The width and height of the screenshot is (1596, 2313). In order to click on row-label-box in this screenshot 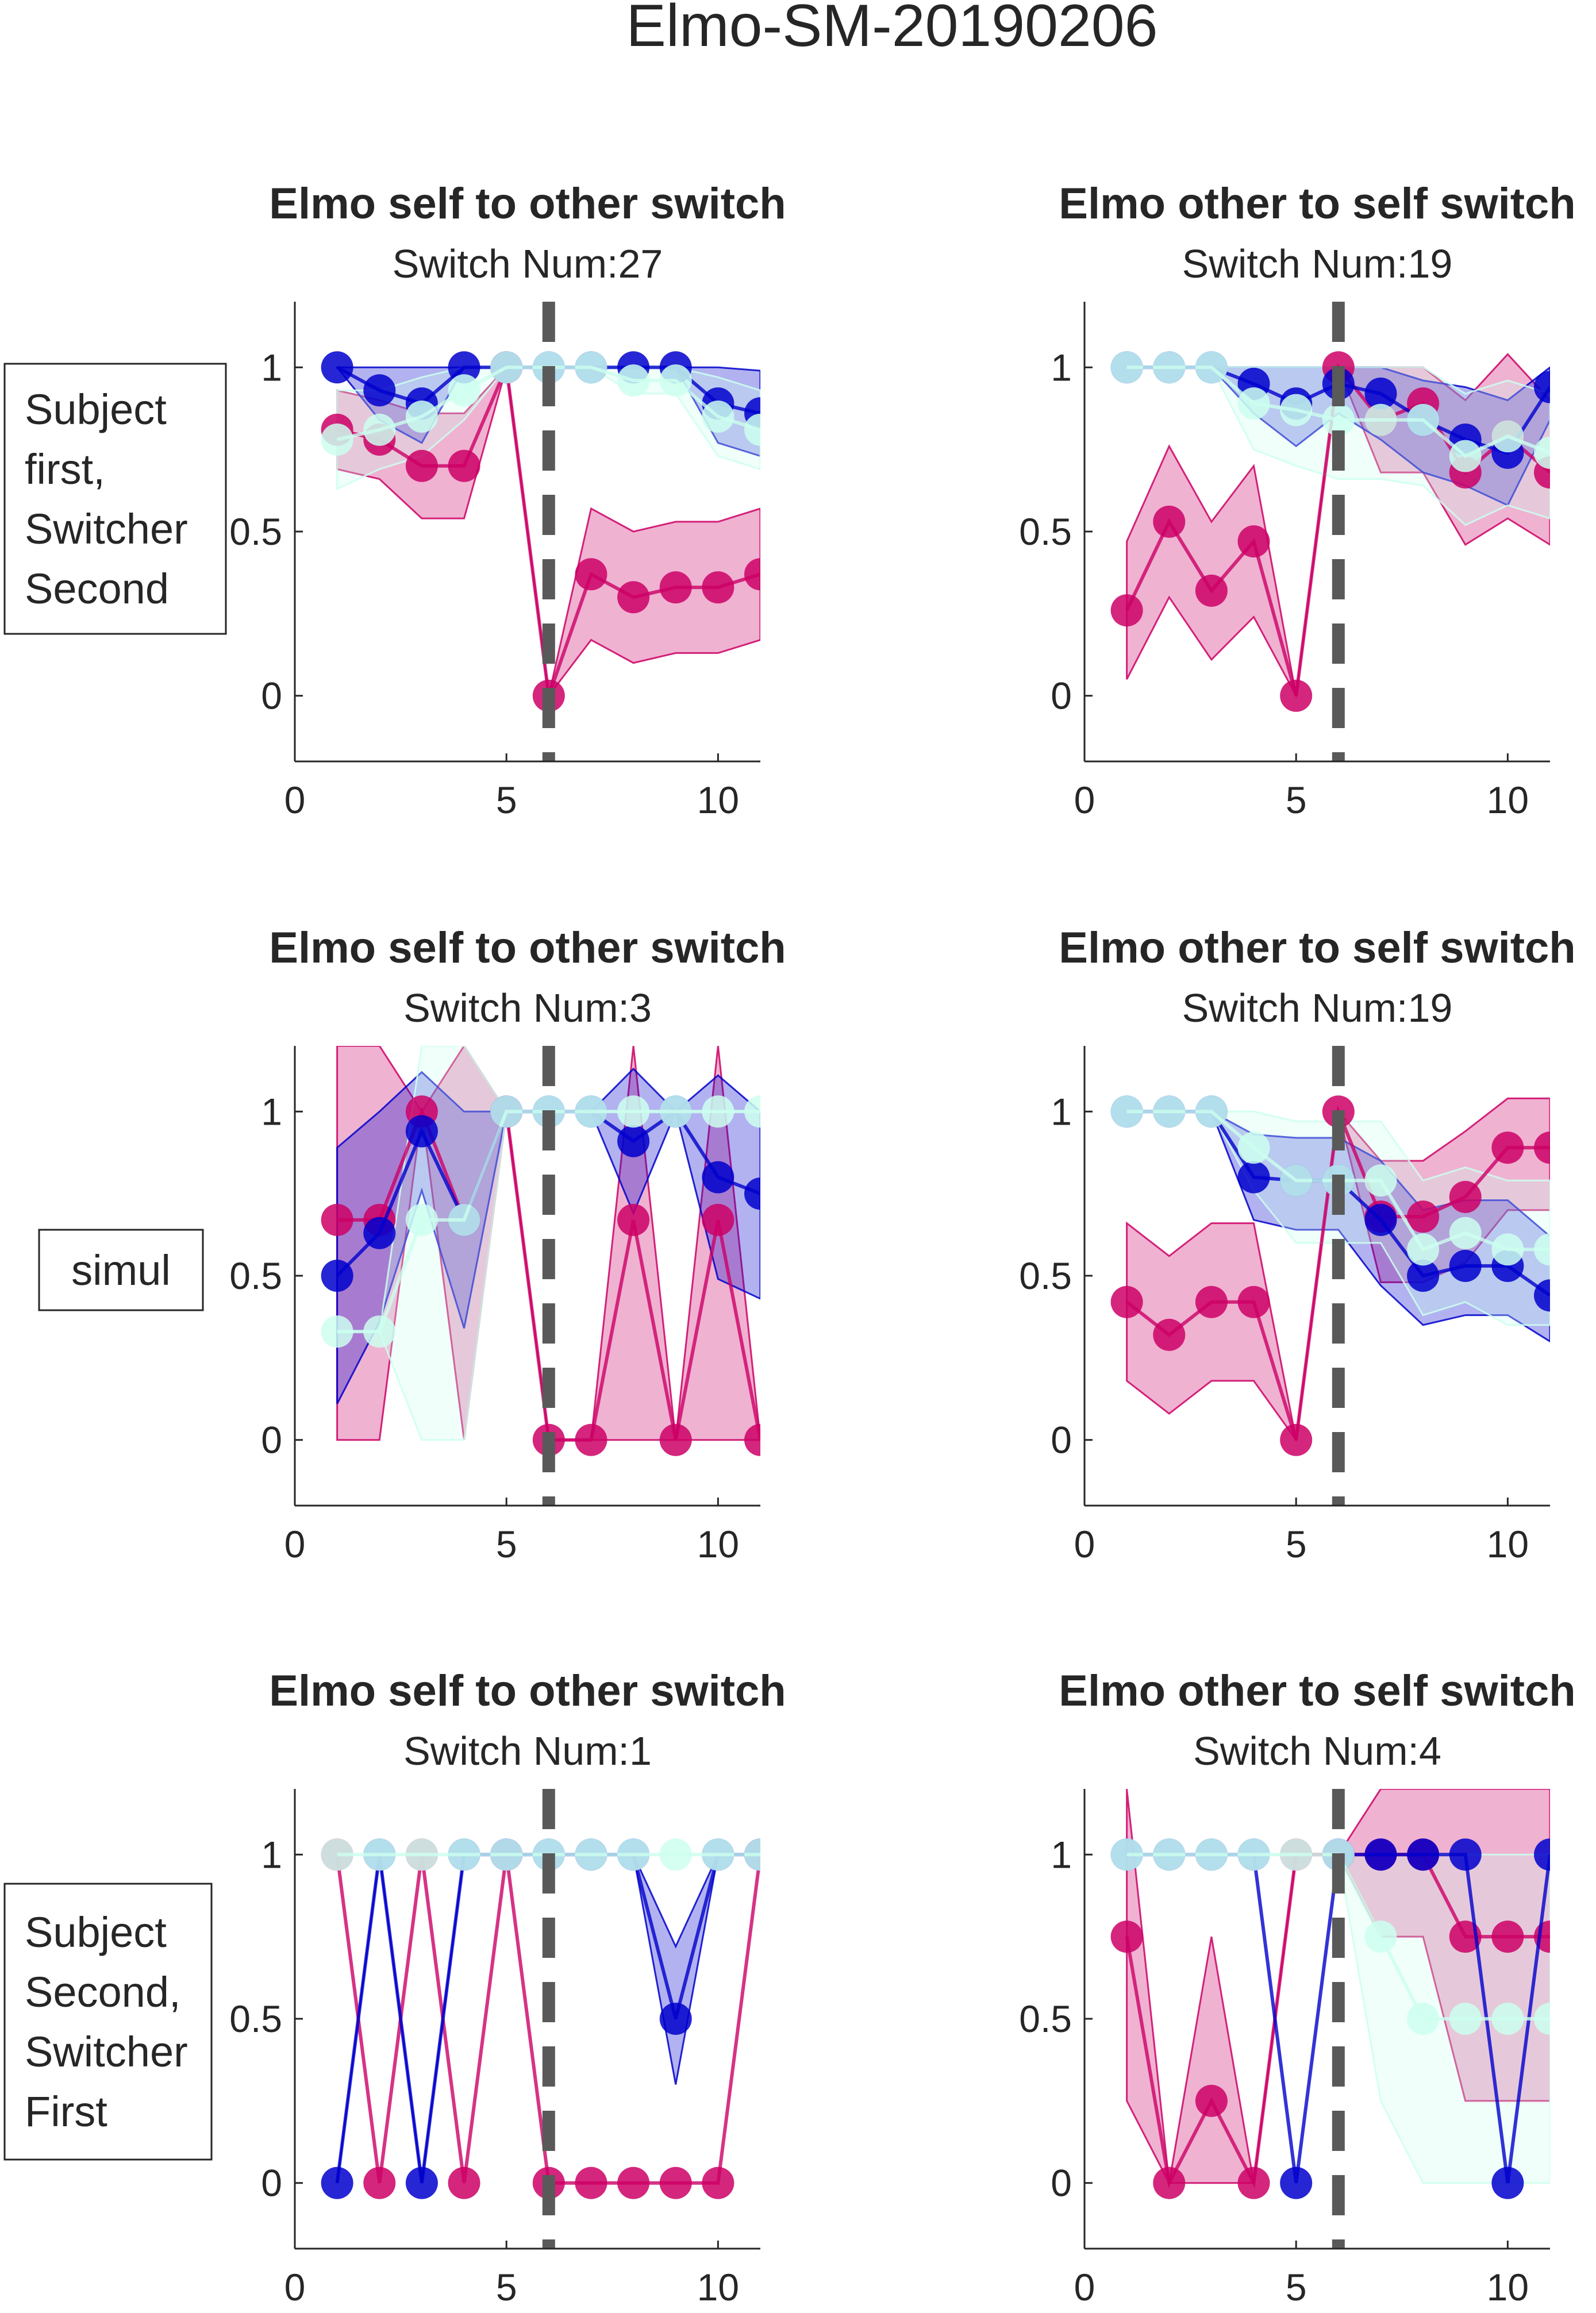, I will do `click(108, 2022)`.